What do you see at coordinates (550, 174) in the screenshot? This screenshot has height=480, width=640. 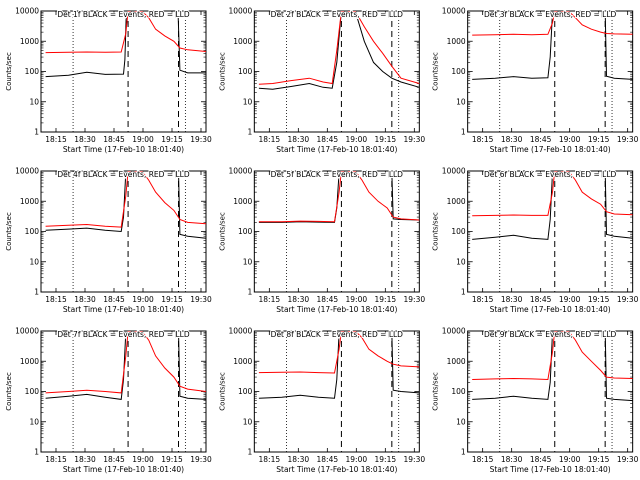 I see `panel-title: Det 6f BLACK = Events, RED = LLD` at bounding box center [550, 174].